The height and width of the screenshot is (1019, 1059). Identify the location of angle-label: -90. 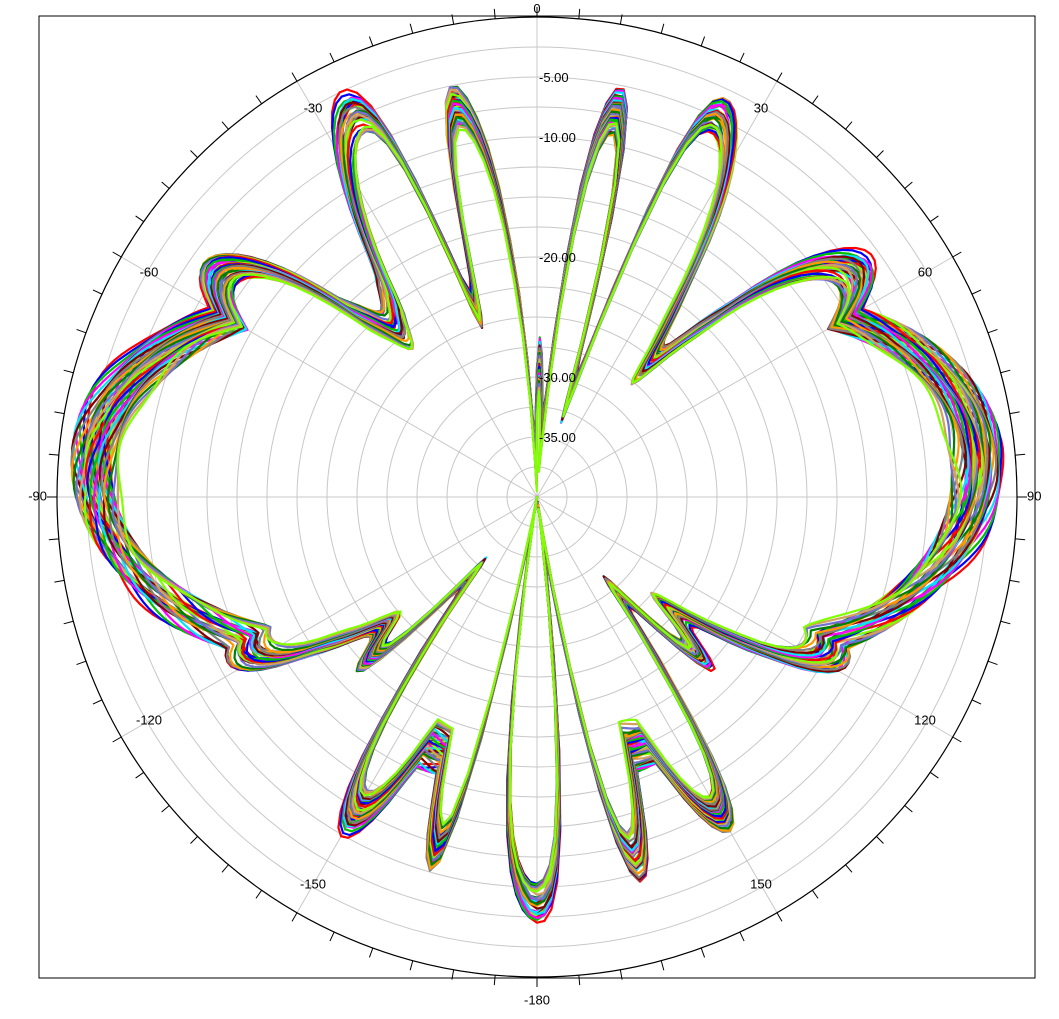
(37, 495).